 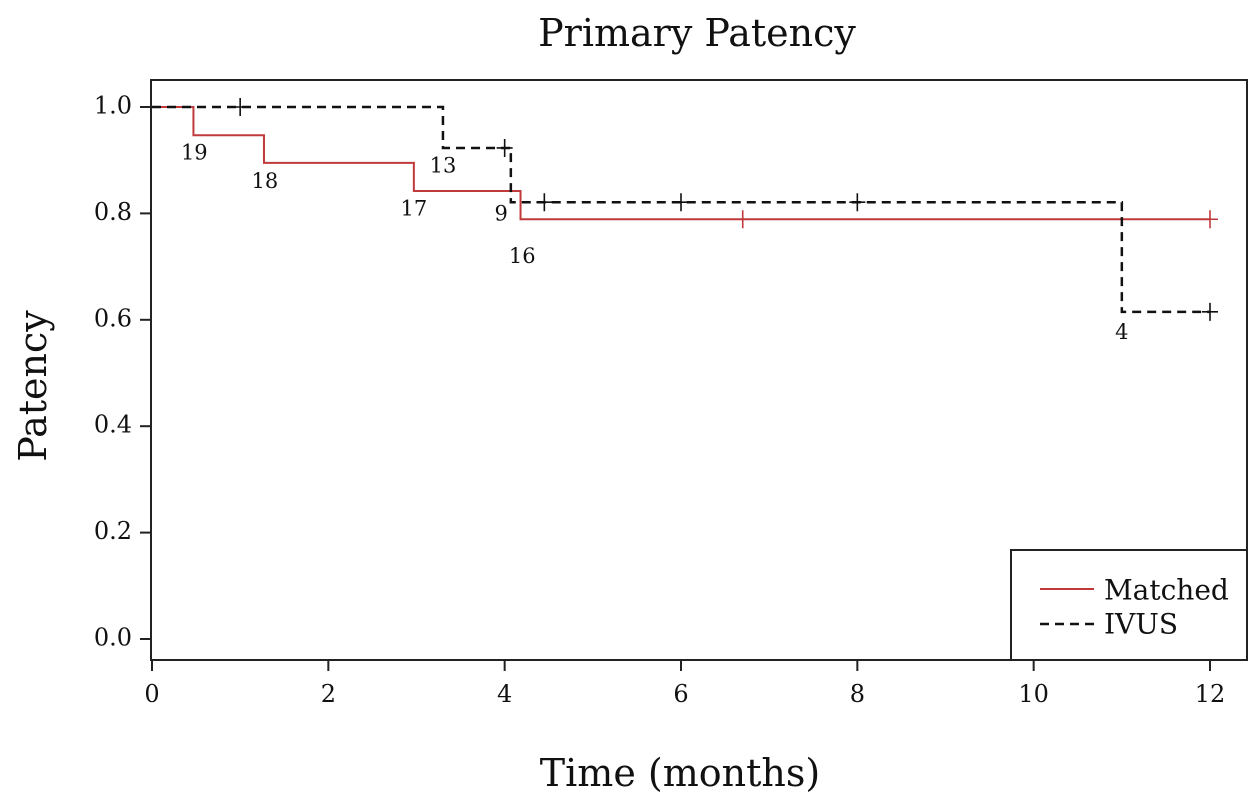 What do you see at coordinates (113, 212) in the screenshot?
I see `y-tick-label: 0.8` at bounding box center [113, 212].